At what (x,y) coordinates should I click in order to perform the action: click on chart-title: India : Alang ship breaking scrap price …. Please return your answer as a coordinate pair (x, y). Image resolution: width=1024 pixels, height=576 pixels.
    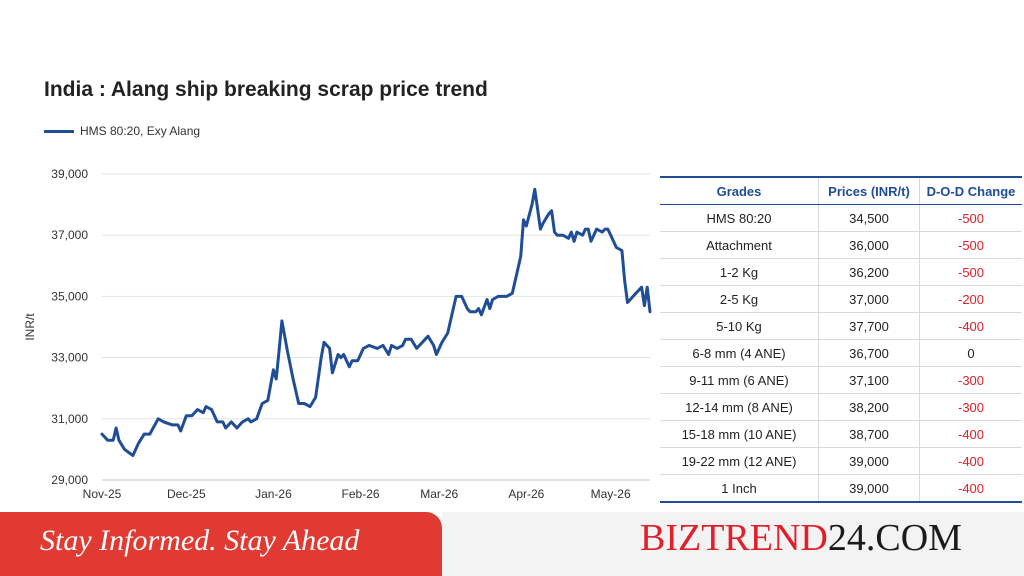
    Looking at the image, I should click on (266, 89).